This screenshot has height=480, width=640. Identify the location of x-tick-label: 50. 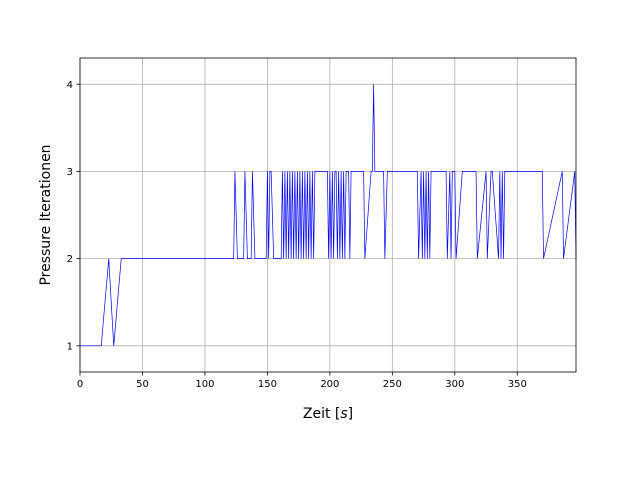
(142, 384).